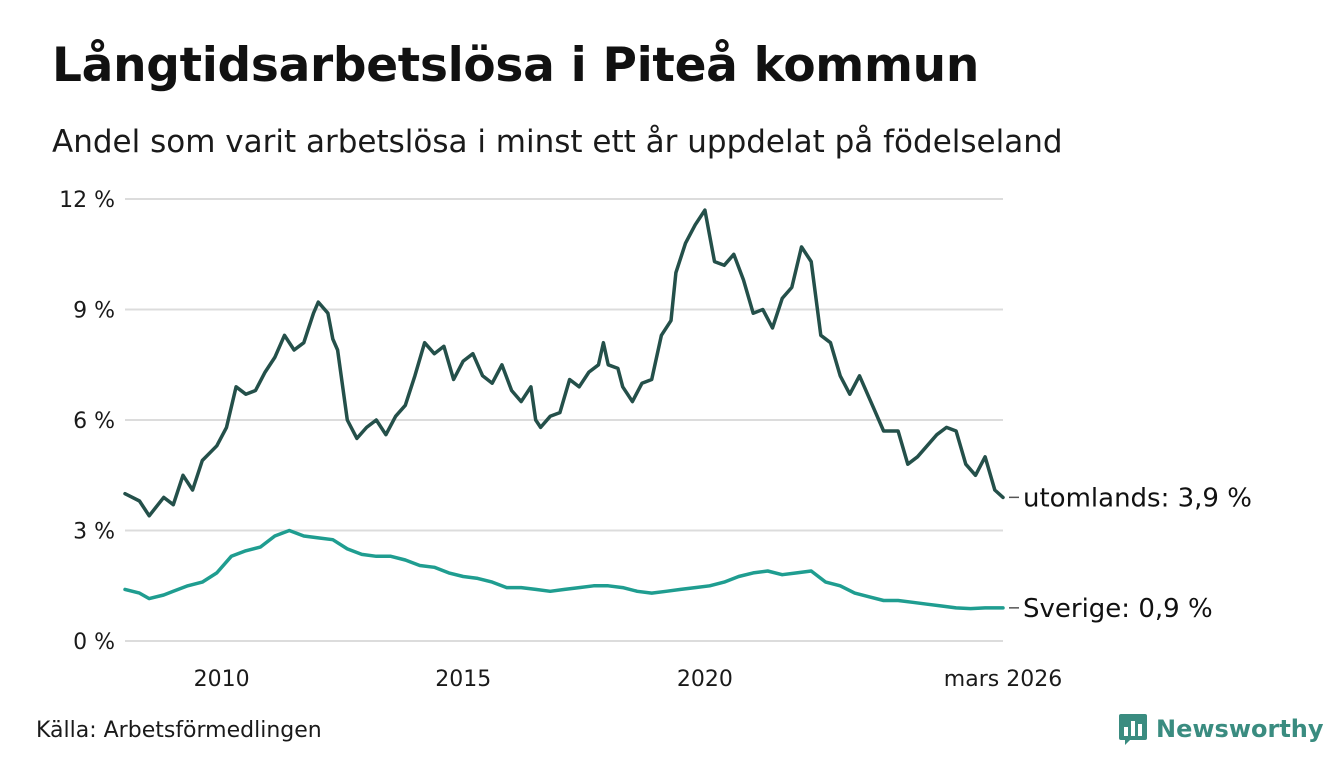  Describe the element at coordinates (628, 679) in the screenshot. I see `x-axis-ticks: 2010 2015 2020 mars 2026` at that location.